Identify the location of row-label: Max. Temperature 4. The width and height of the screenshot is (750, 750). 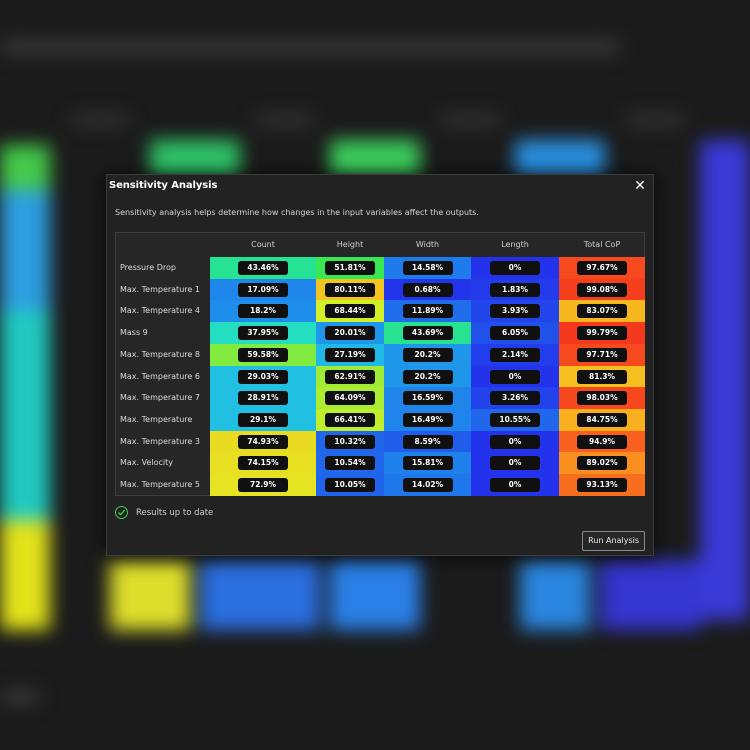
(160, 311).